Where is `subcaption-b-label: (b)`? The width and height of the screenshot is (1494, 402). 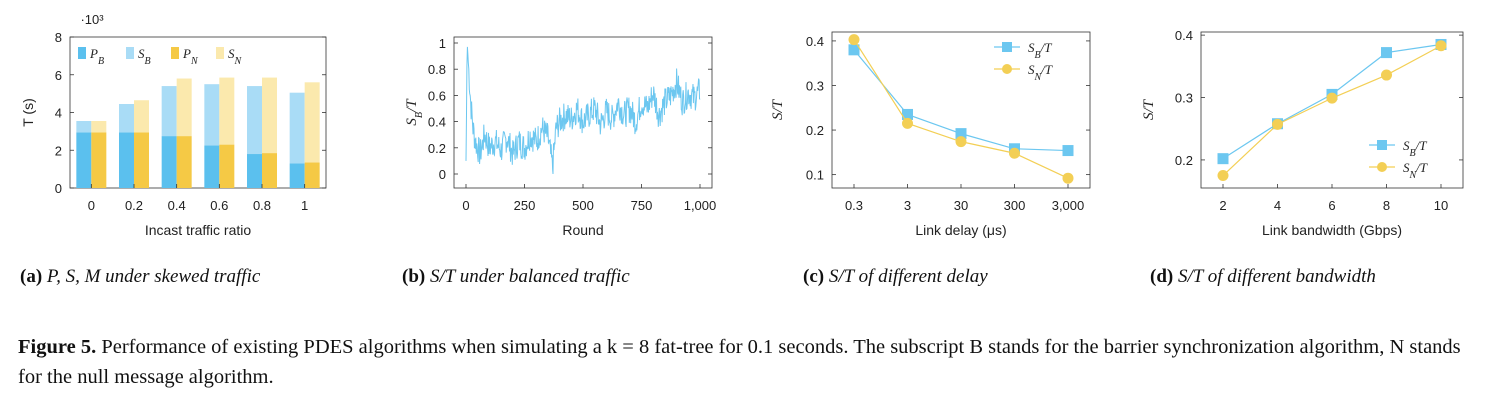
subcaption-b-label: (b) is located at coordinates (414, 276).